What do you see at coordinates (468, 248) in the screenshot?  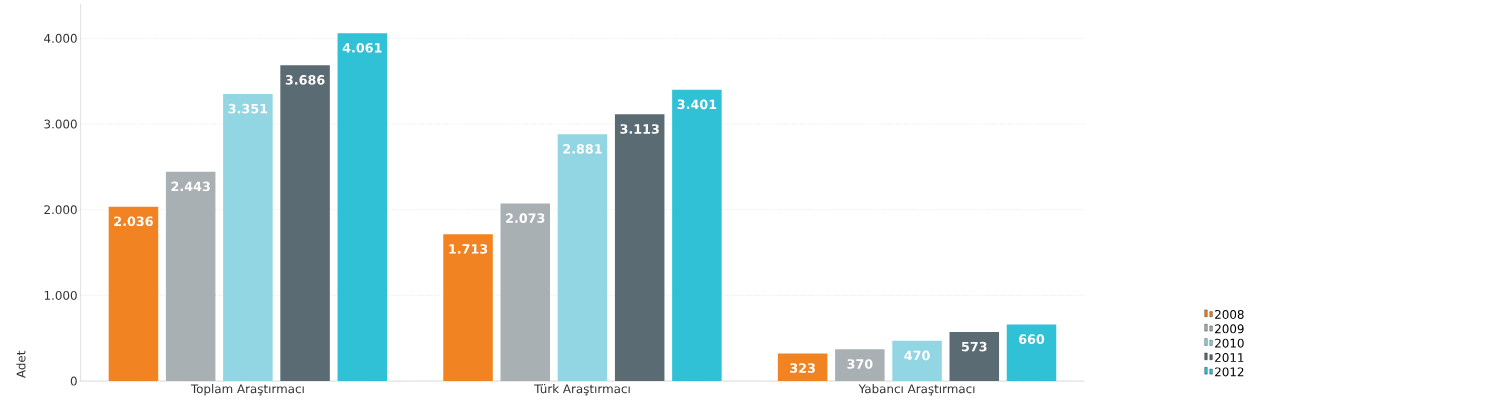 I see `data-label: 1.713` at bounding box center [468, 248].